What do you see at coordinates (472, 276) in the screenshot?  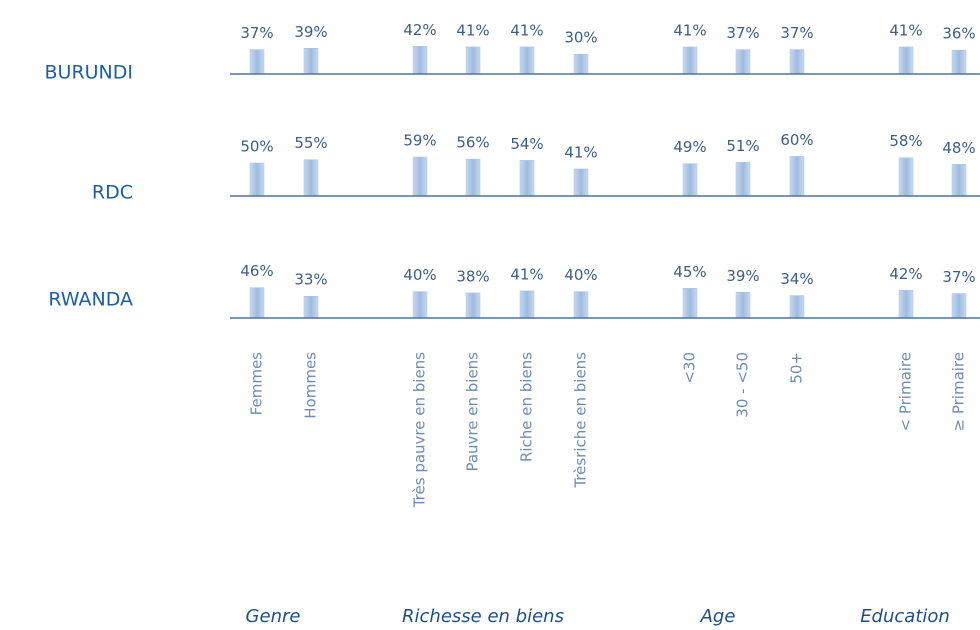 I see `value-label: 38%` at bounding box center [472, 276].